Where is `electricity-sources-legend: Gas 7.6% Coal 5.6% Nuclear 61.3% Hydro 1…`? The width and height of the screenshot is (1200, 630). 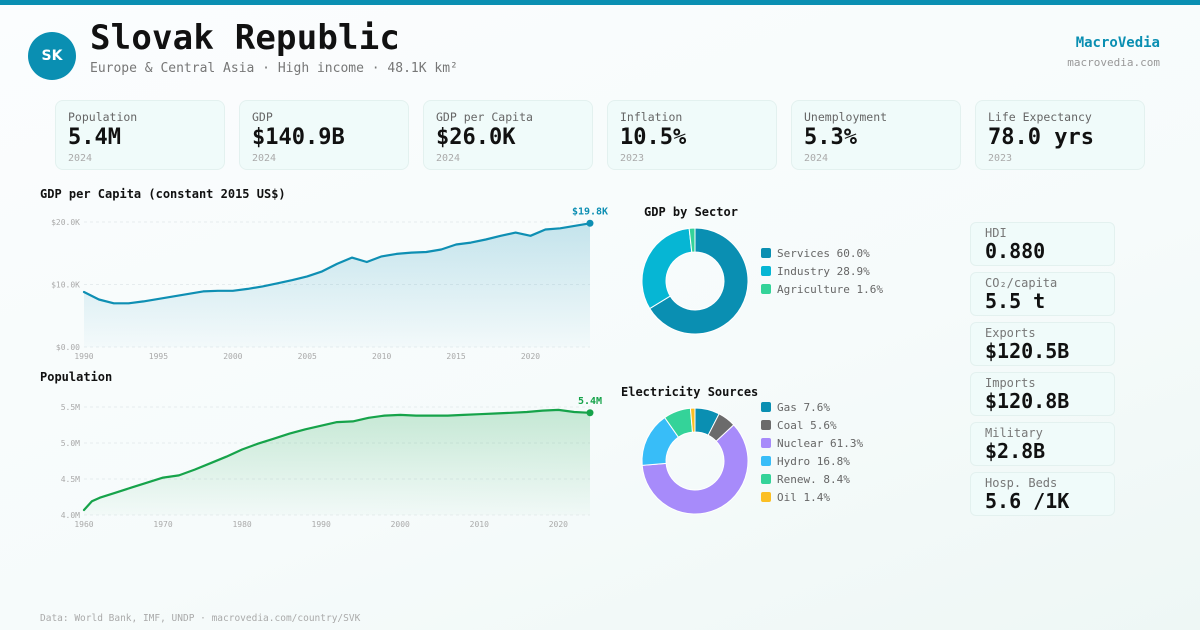
electricity-sources-legend: Gas 7.6% Coal 5.6% Nuclear 61.3% Hydro 1… is located at coordinates (812, 452).